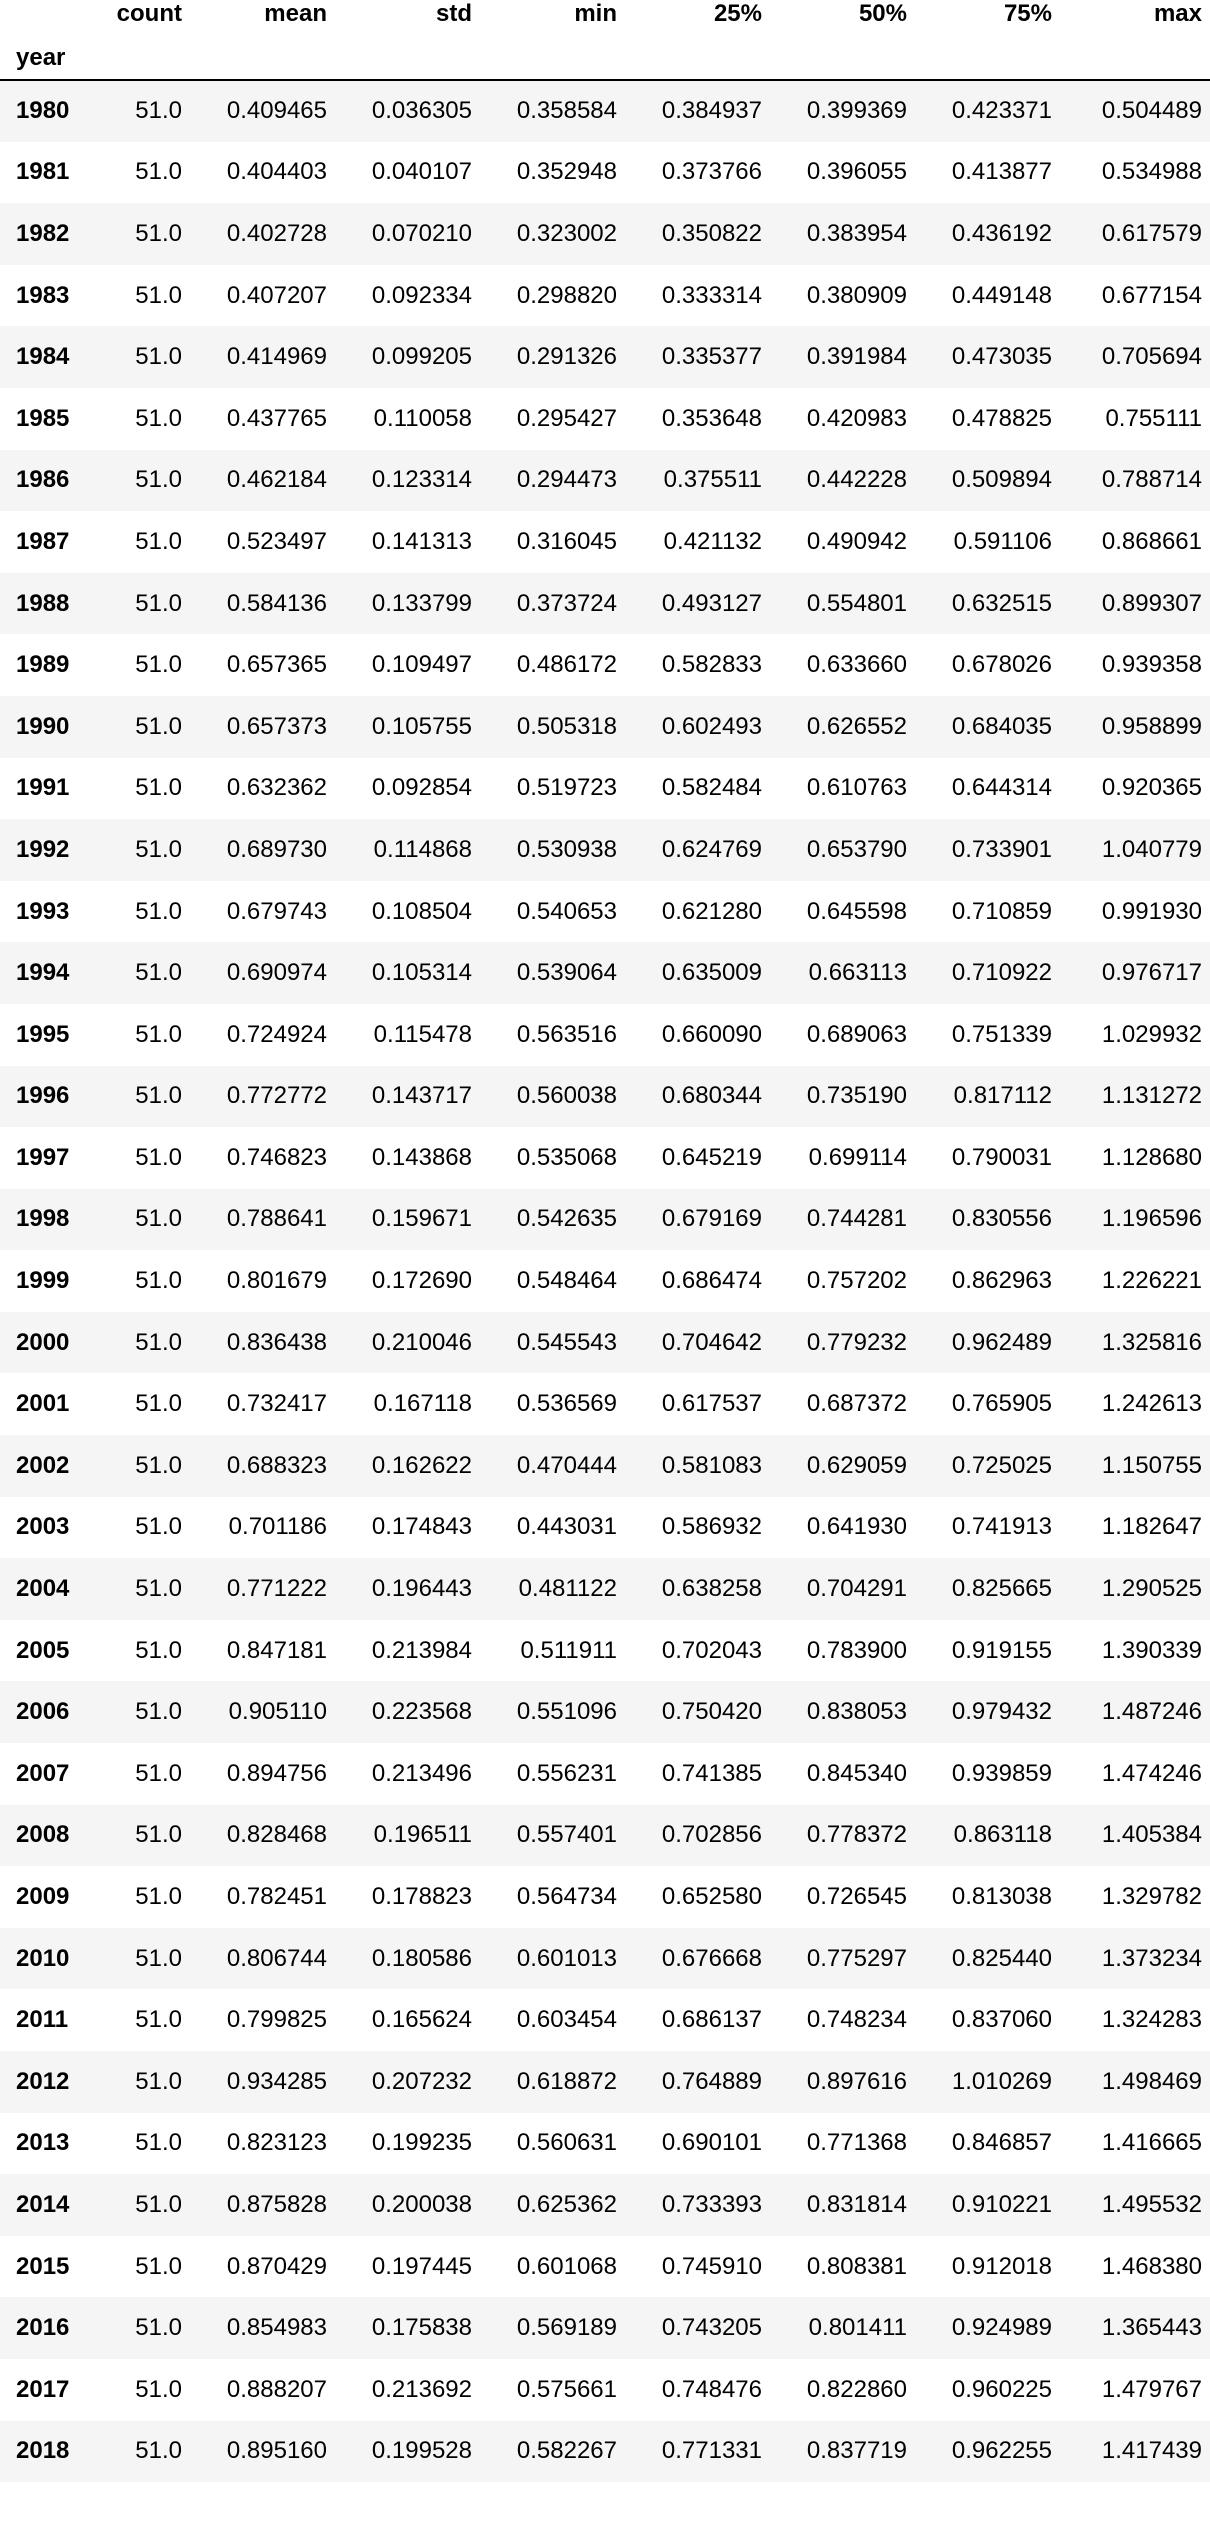 This screenshot has width=1210, height=2525. Describe the element at coordinates (711, 1096) in the screenshot. I see `table-cell: 0.680344` at that location.